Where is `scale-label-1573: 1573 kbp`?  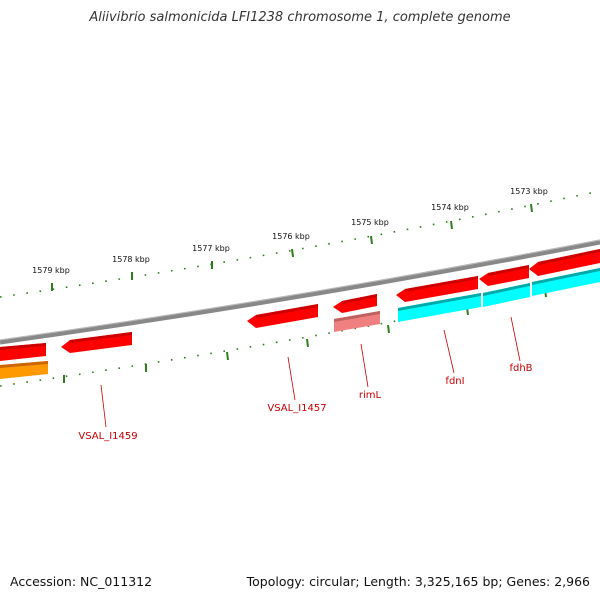
scale-label-1573: 1573 kbp is located at coordinates (529, 191).